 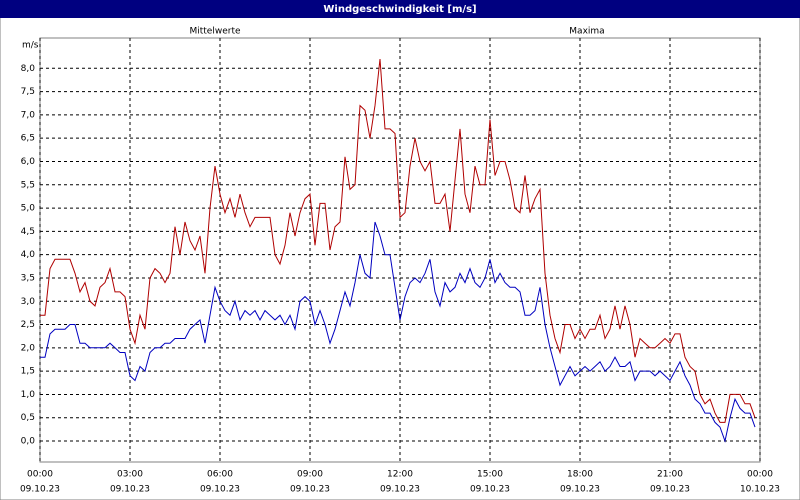 I want to click on chart-title: Windgeschwindigkeit [m/s], so click(x=399, y=9).